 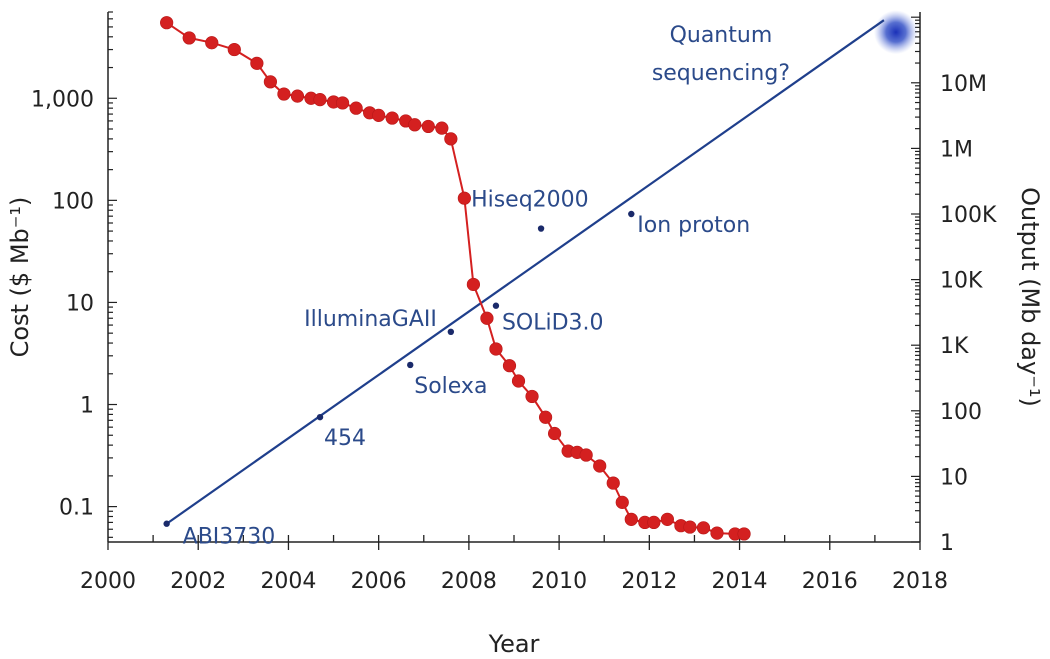 What do you see at coordinates (87, 406) in the screenshot?
I see `left-tick-label: 1` at bounding box center [87, 406].